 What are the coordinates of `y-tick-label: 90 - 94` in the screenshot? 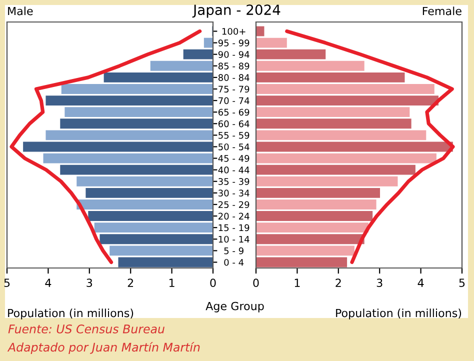 It's located at (234, 54).